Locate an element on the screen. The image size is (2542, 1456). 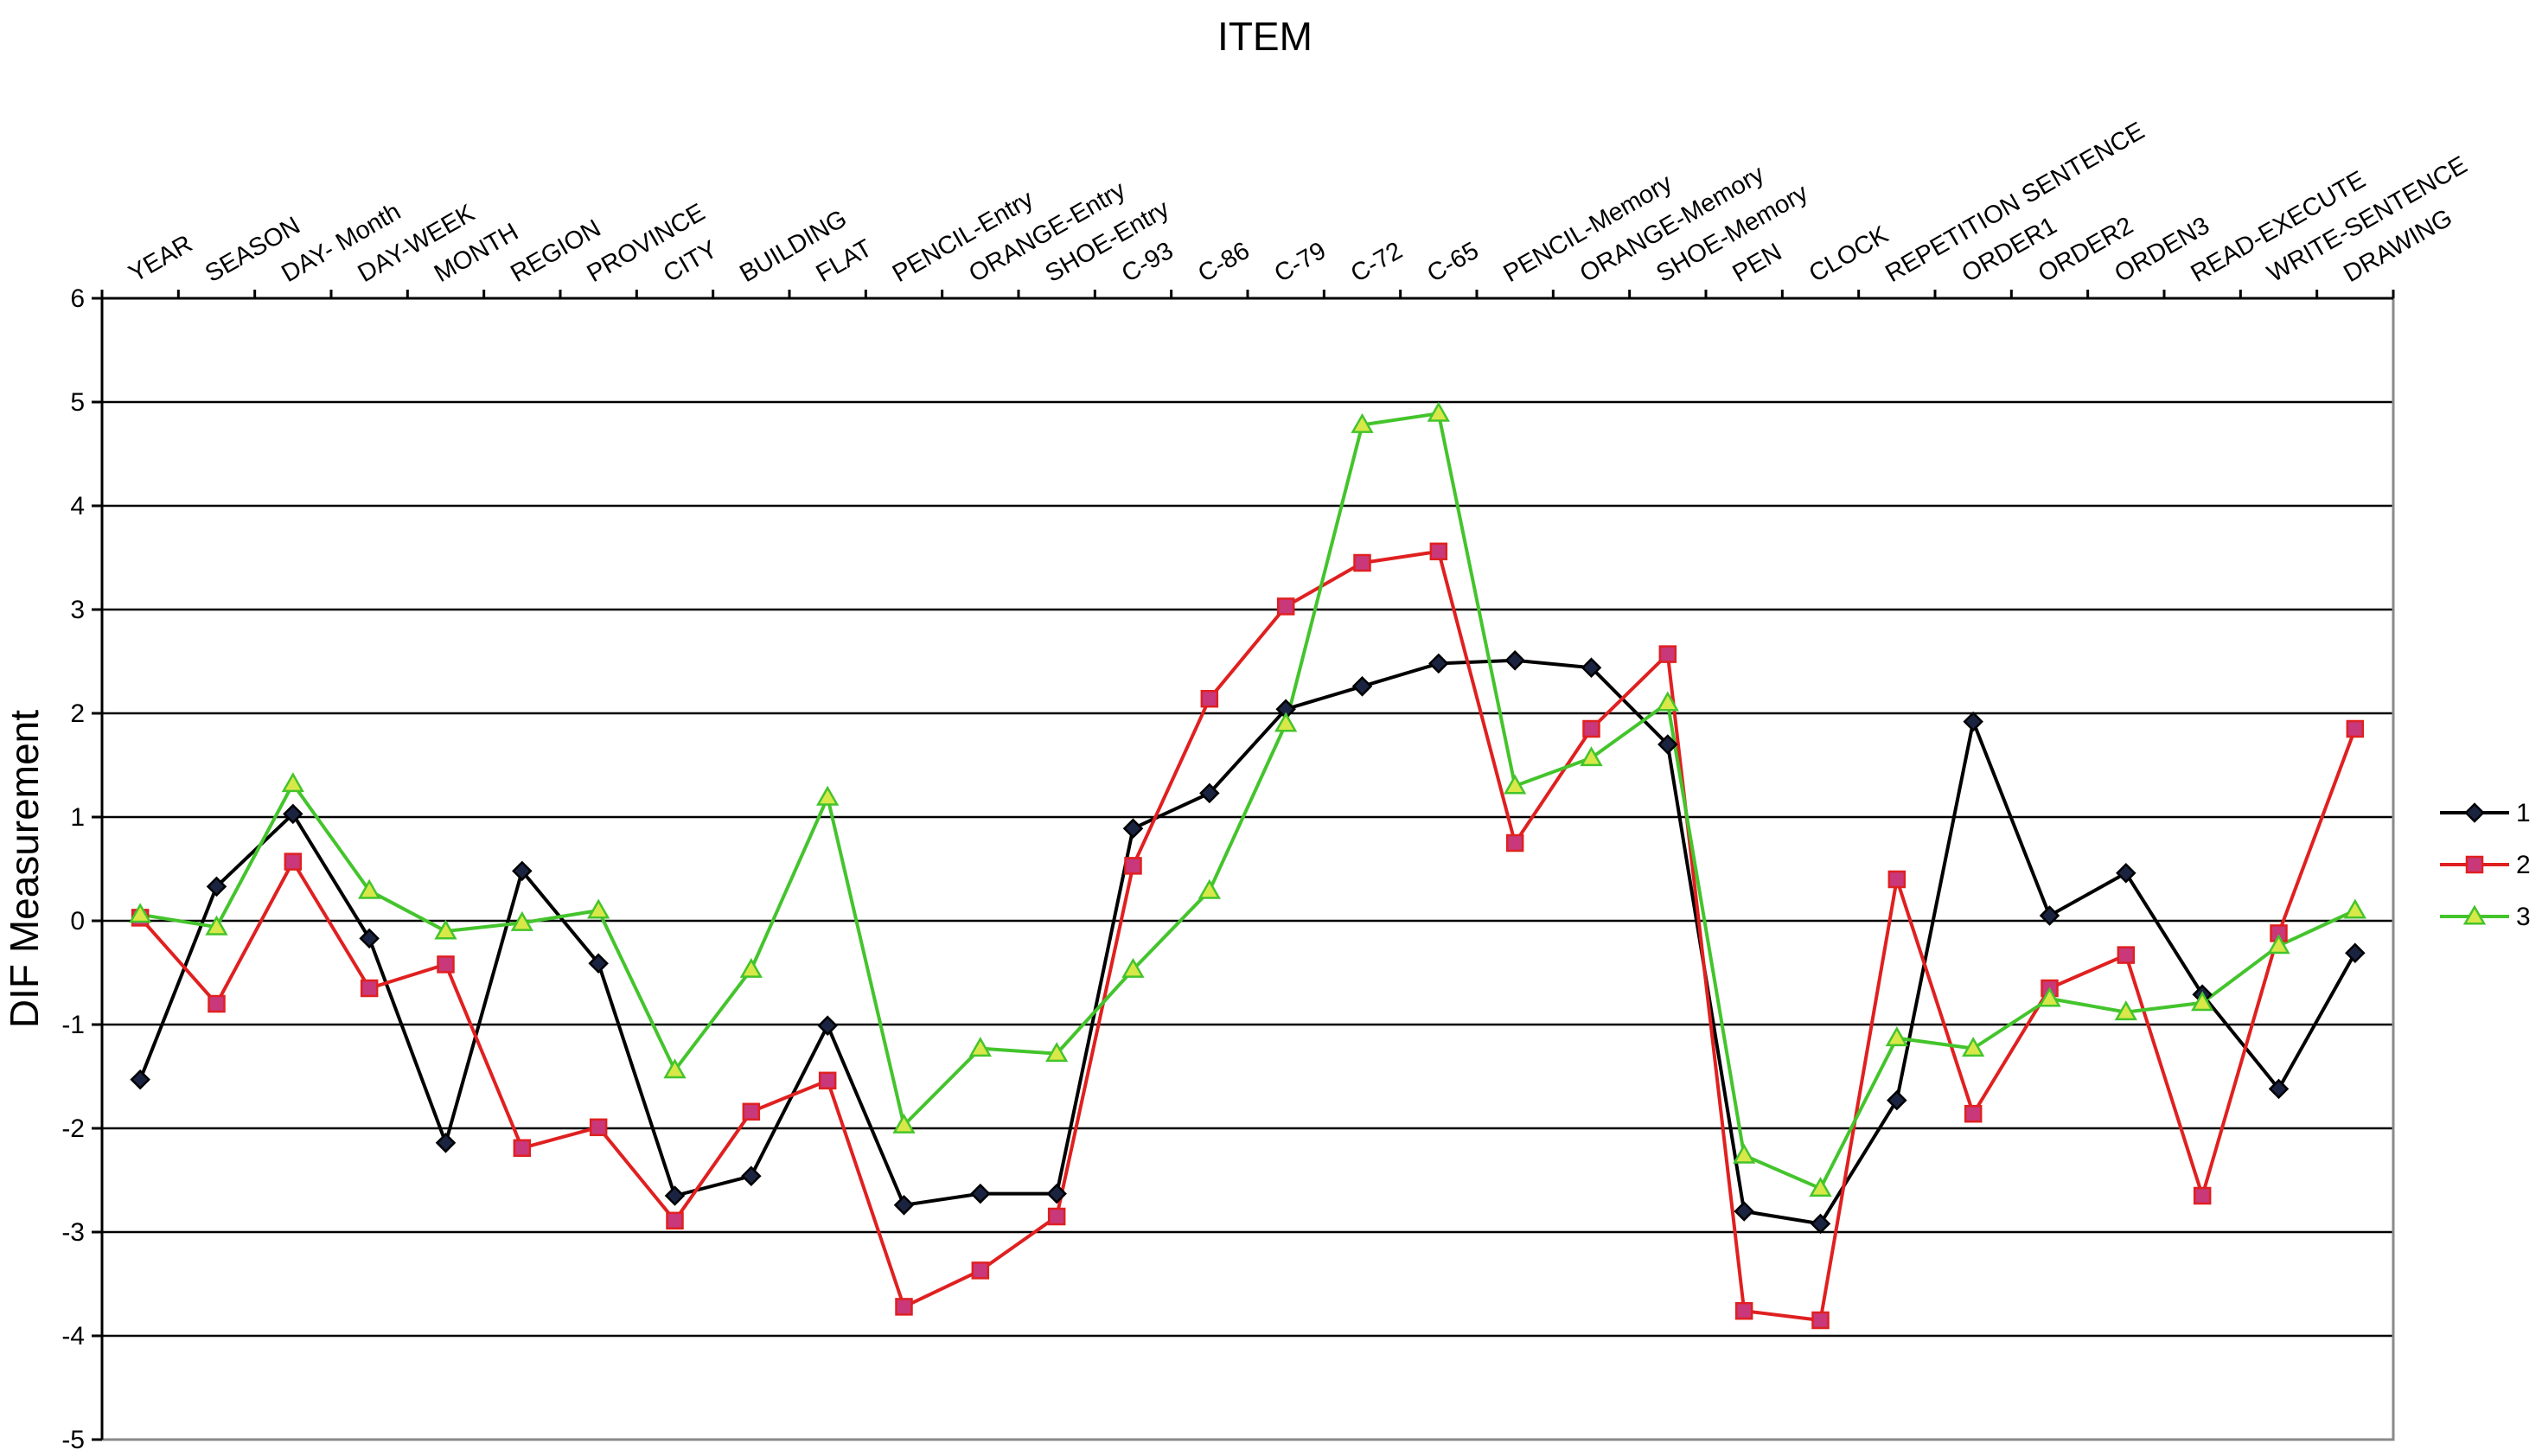
legend: 1 2 3 is located at coordinates (2485, 865).